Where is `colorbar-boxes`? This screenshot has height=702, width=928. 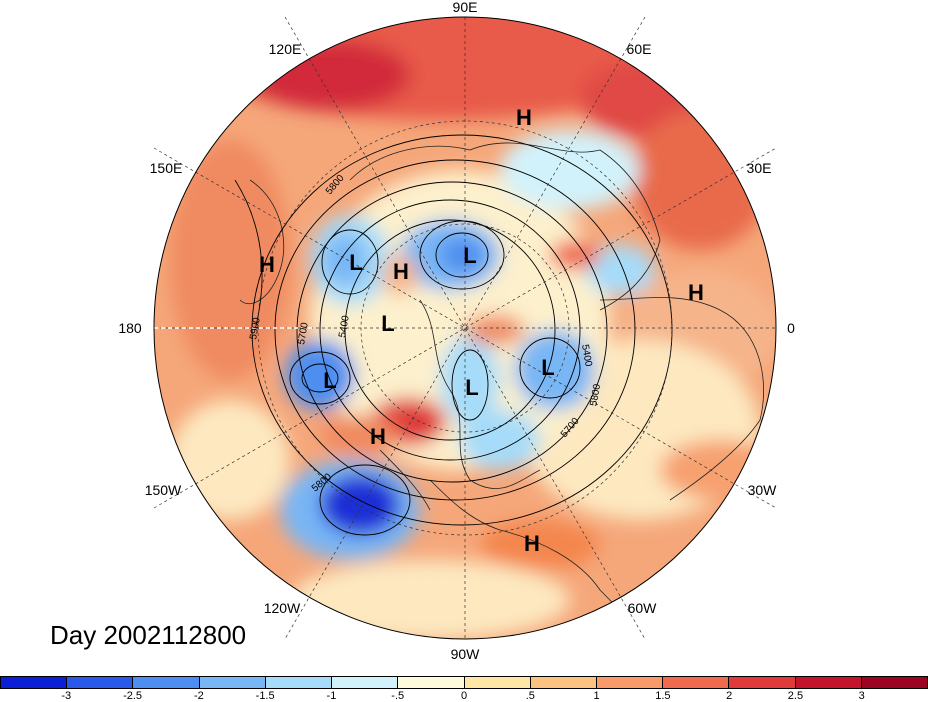
colorbar-boxes is located at coordinates (464, 682).